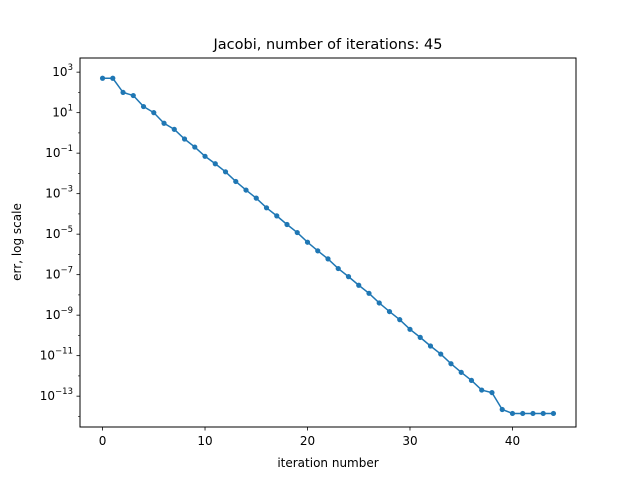 Image resolution: width=640 pixels, height=480 pixels. I want to click on y-tick-label: 10³, so click(62, 71).